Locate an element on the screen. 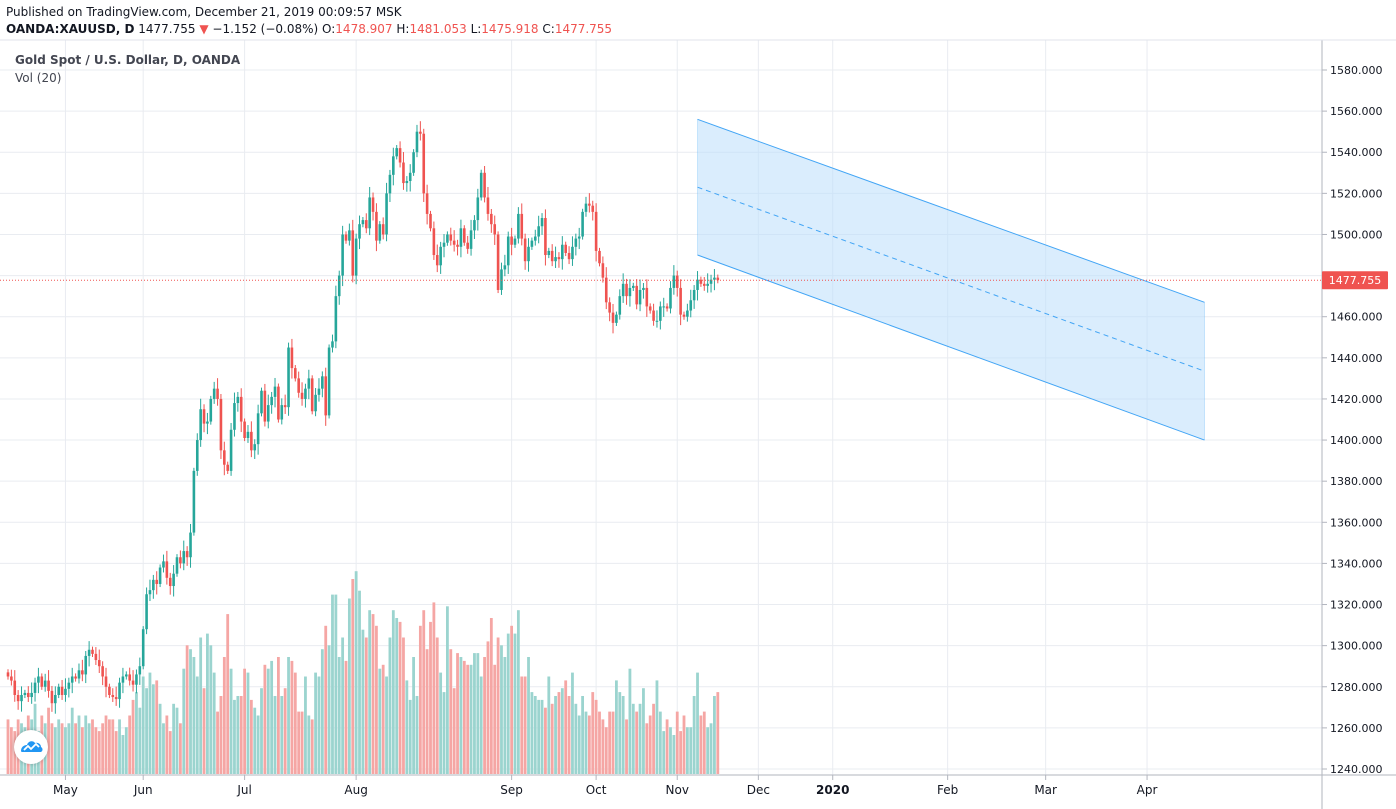 The width and height of the screenshot is (1396, 809). y-tick-label: 1460.000 is located at coordinates (1356, 317).